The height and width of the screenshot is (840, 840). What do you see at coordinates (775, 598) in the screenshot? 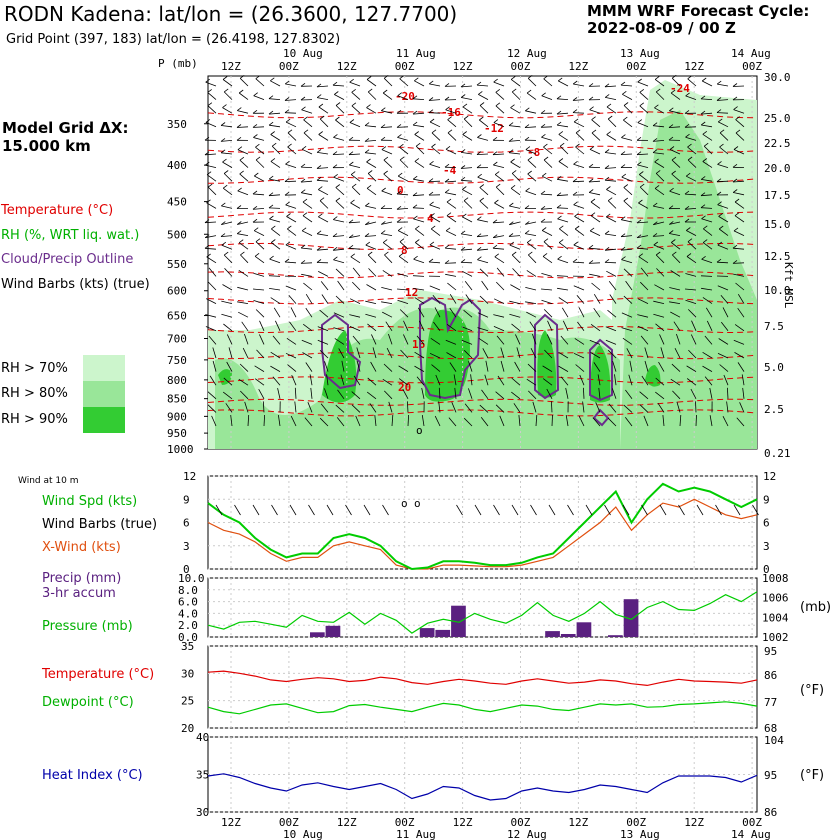
I see `pressure-ytick-right: 1006` at bounding box center [775, 598].